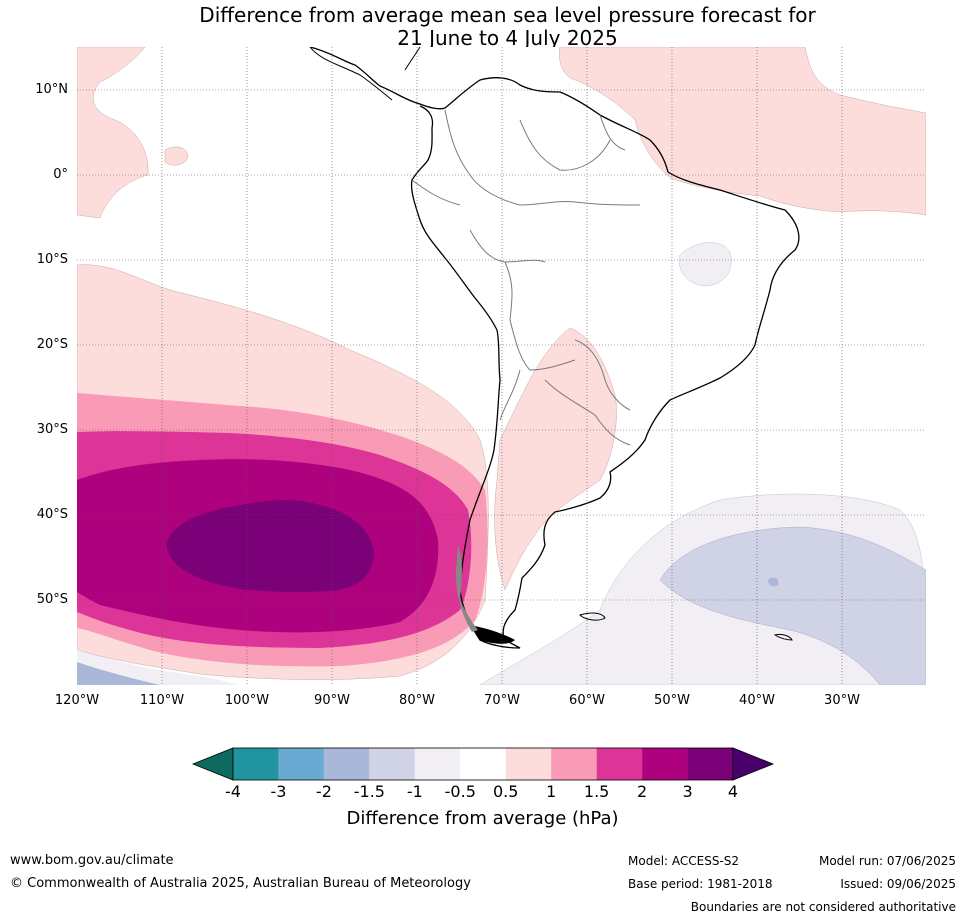  Describe the element at coordinates (753, 764) in the screenshot. I see `colorbar-extend-high` at that location.